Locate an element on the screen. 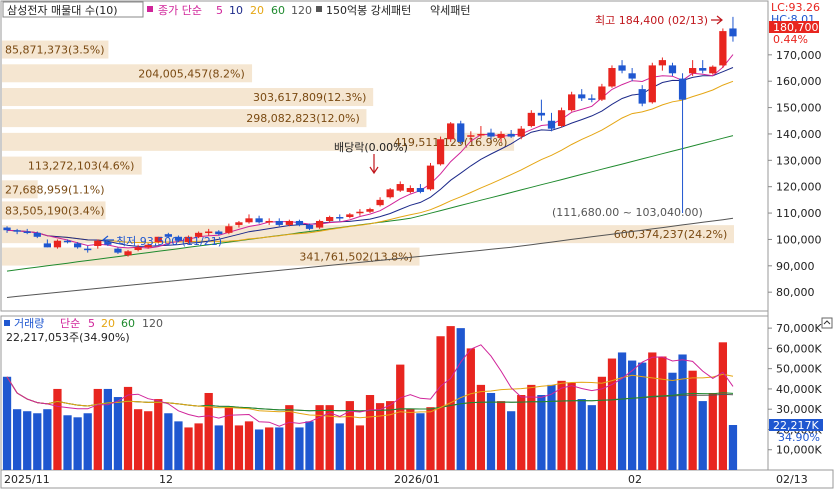 The image size is (834, 493). dividend-arrow-icon is located at coordinates (374, 164).